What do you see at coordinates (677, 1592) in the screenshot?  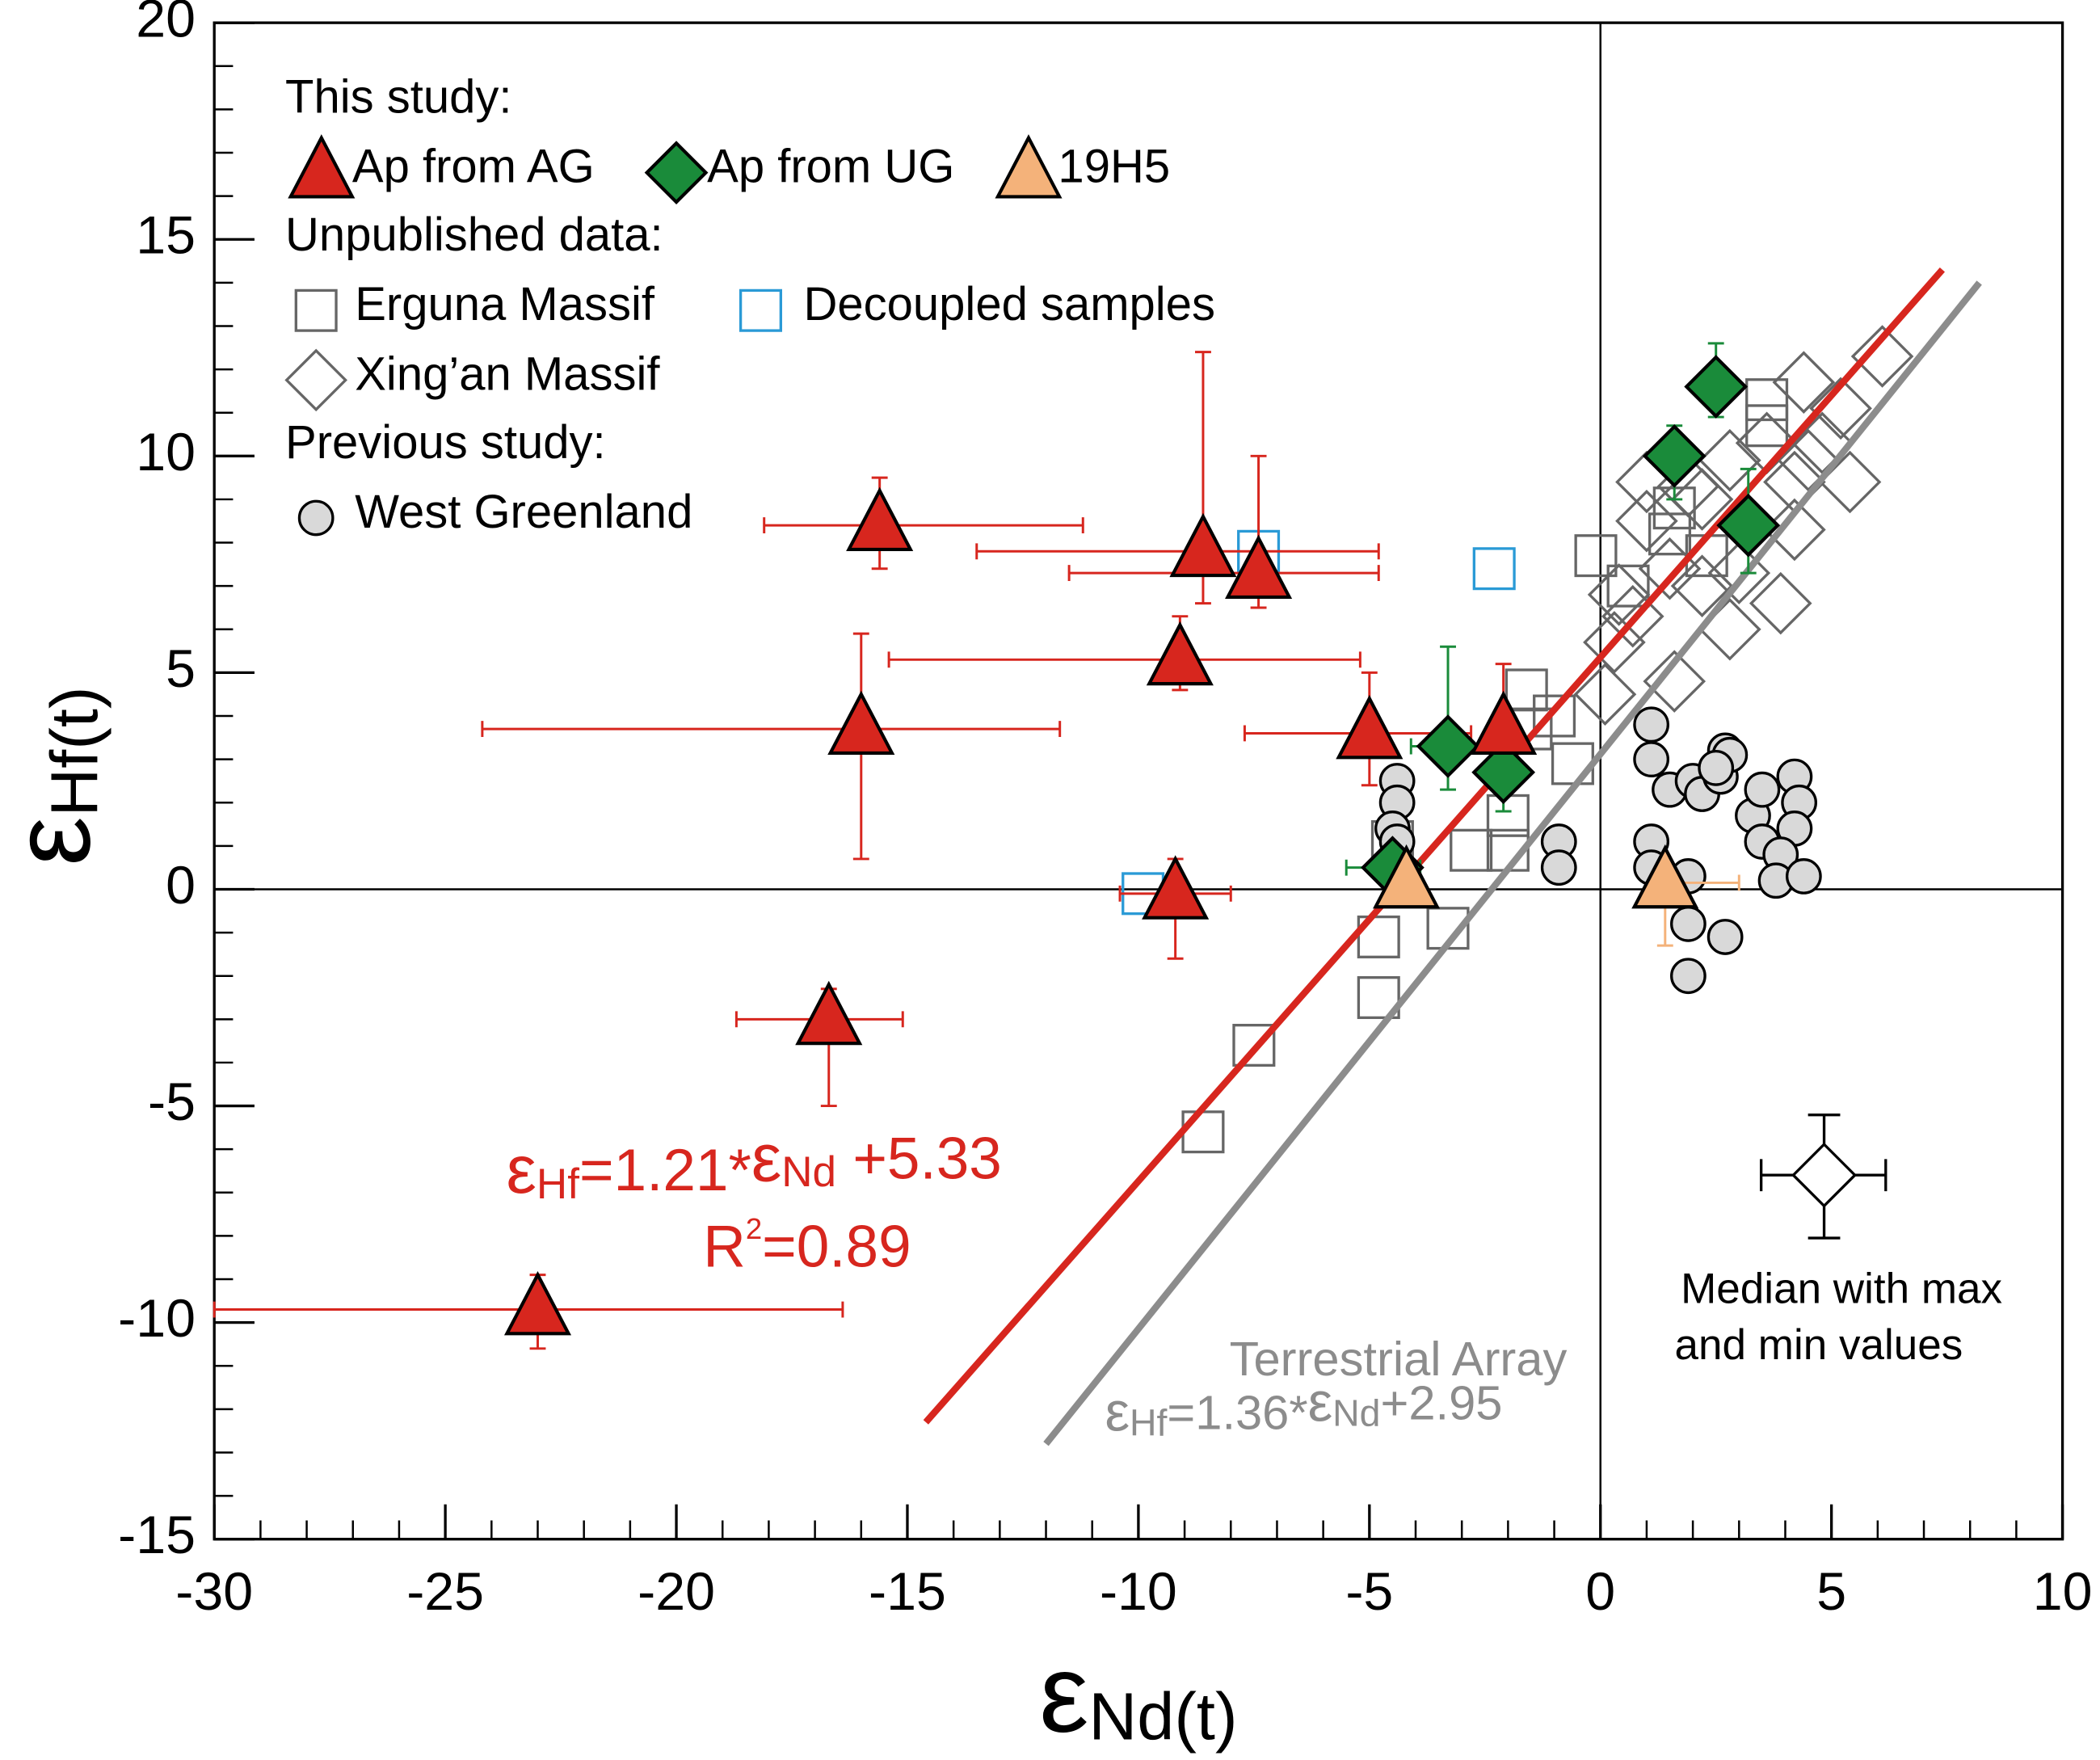 I see `x-tick-label: -20` at bounding box center [677, 1592].